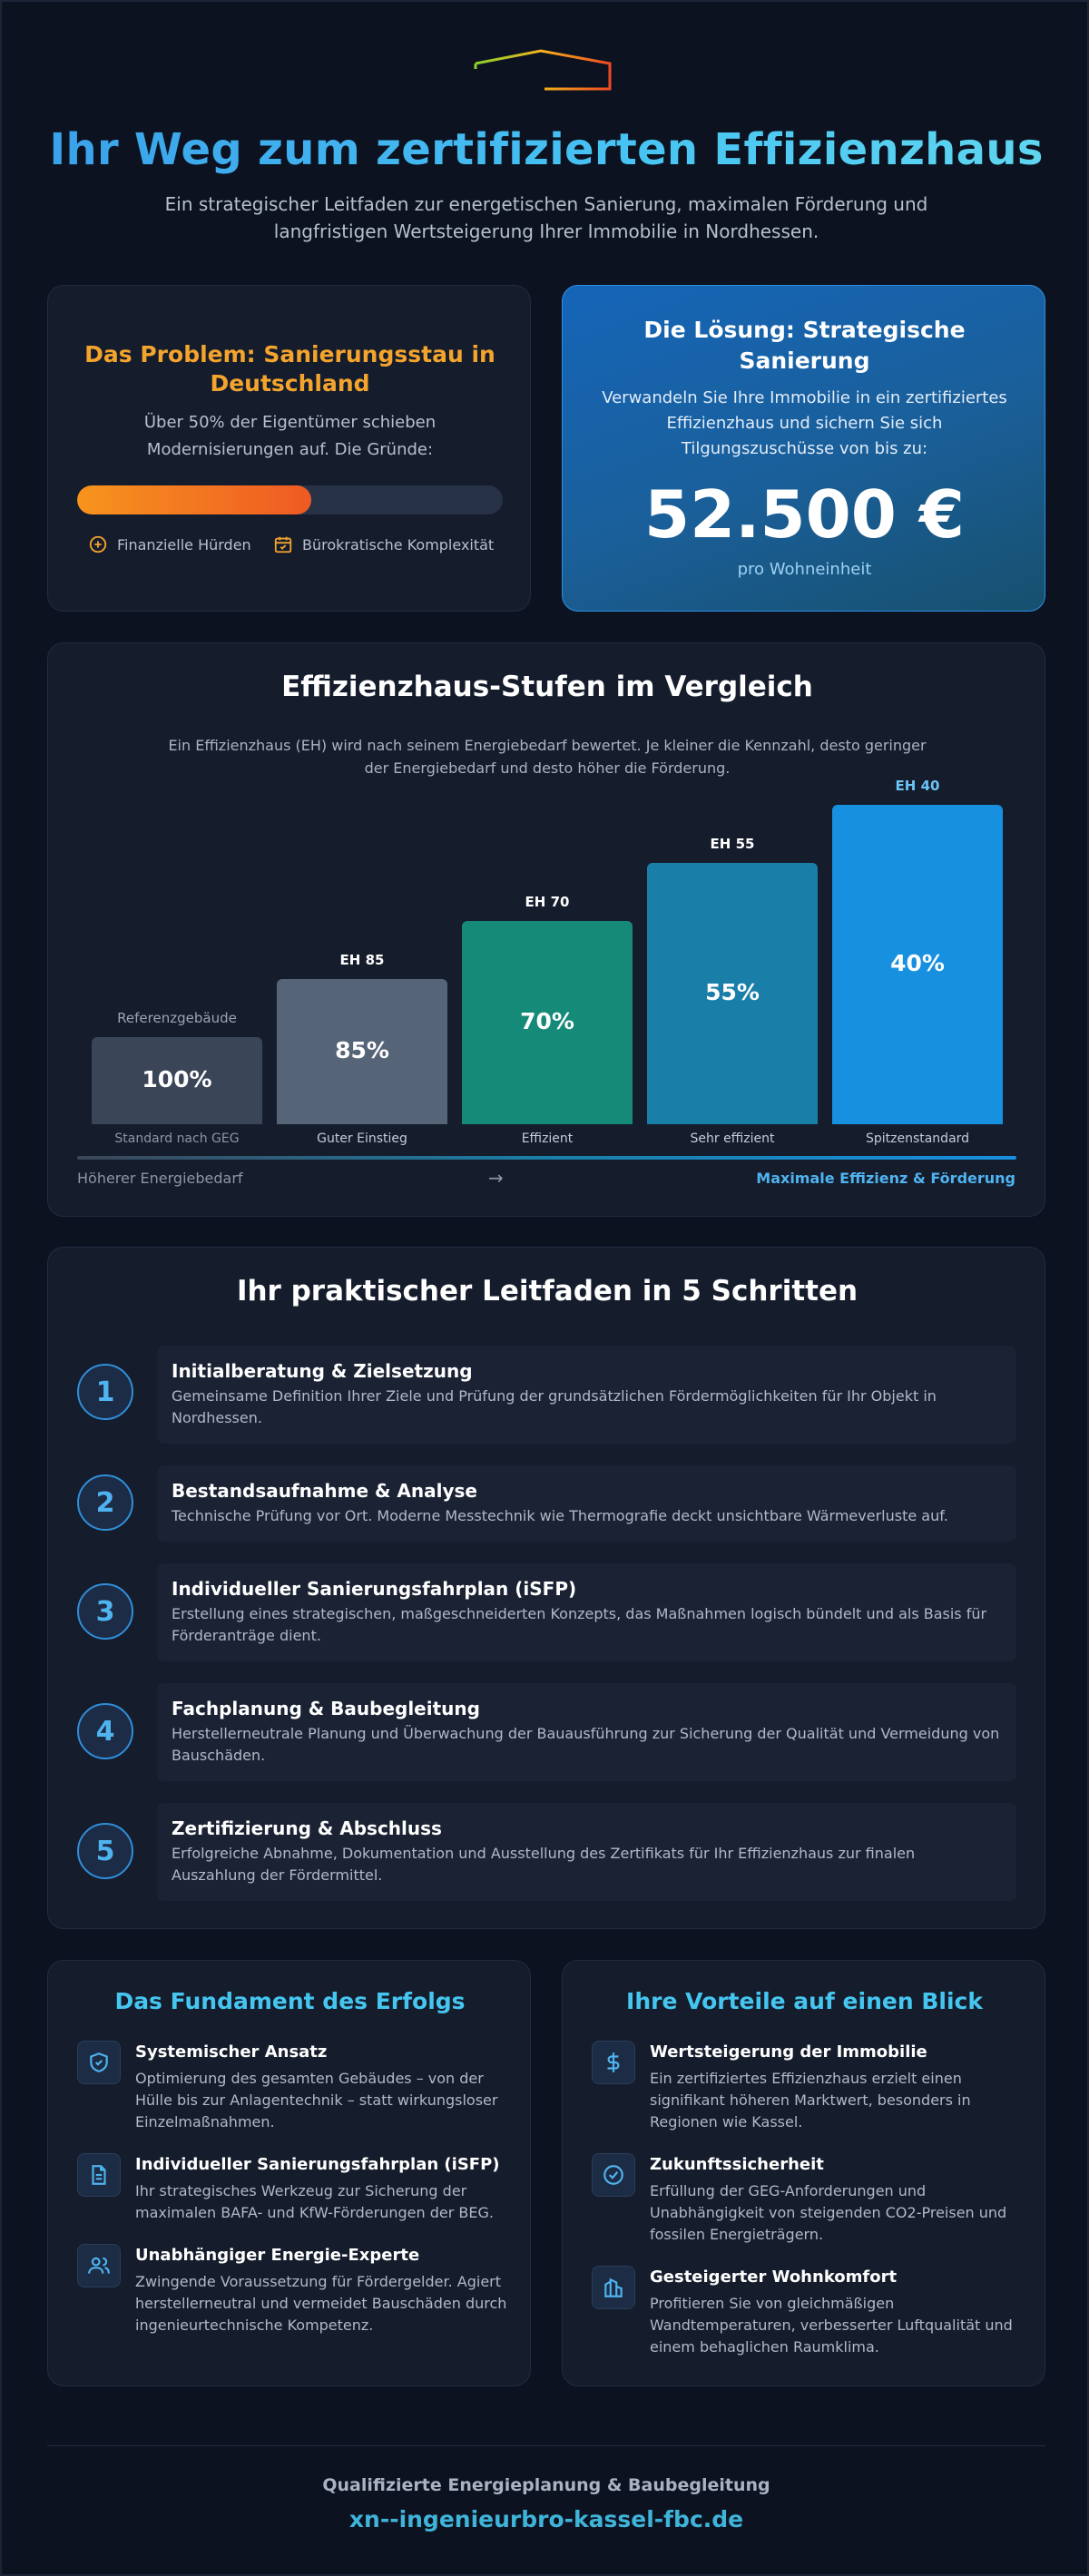 The image size is (1089, 2576). What do you see at coordinates (277, 2255) in the screenshot?
I see `feature-title: Unabhängiger Energie-Experte` at bounding box center [277, 2255].